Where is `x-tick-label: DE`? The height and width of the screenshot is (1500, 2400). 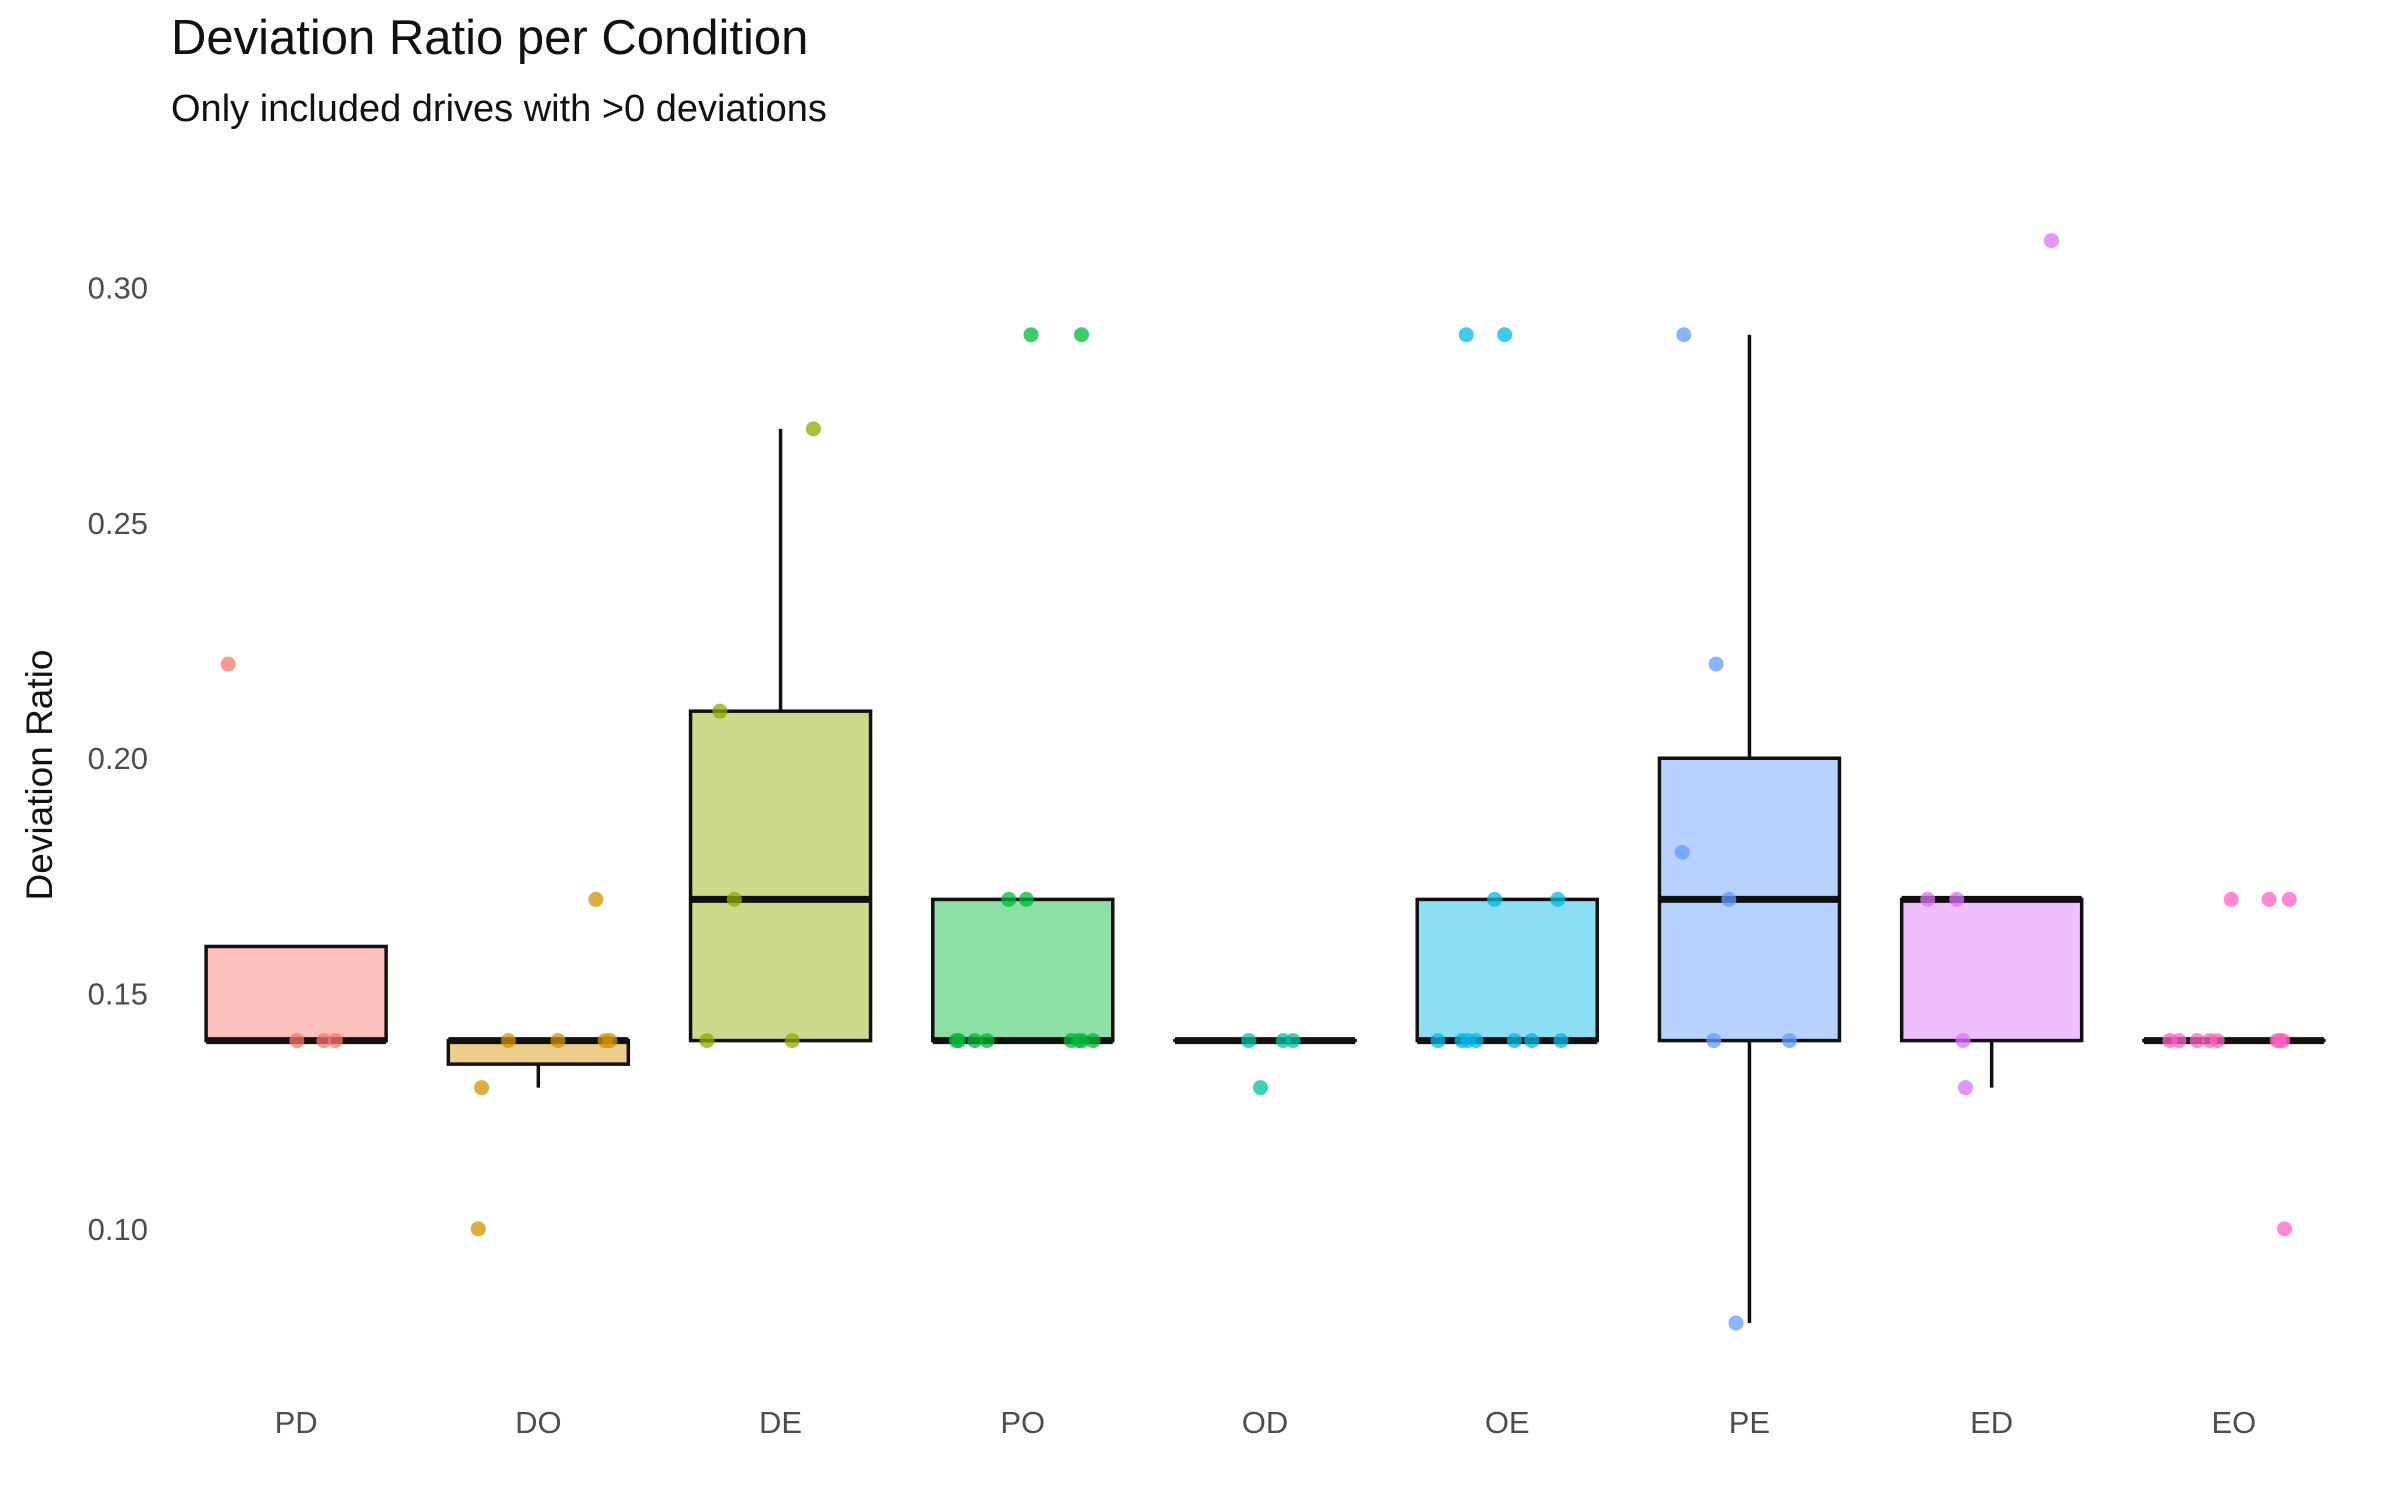
x-tick-label: DE is located at coordinates (780, 1422).